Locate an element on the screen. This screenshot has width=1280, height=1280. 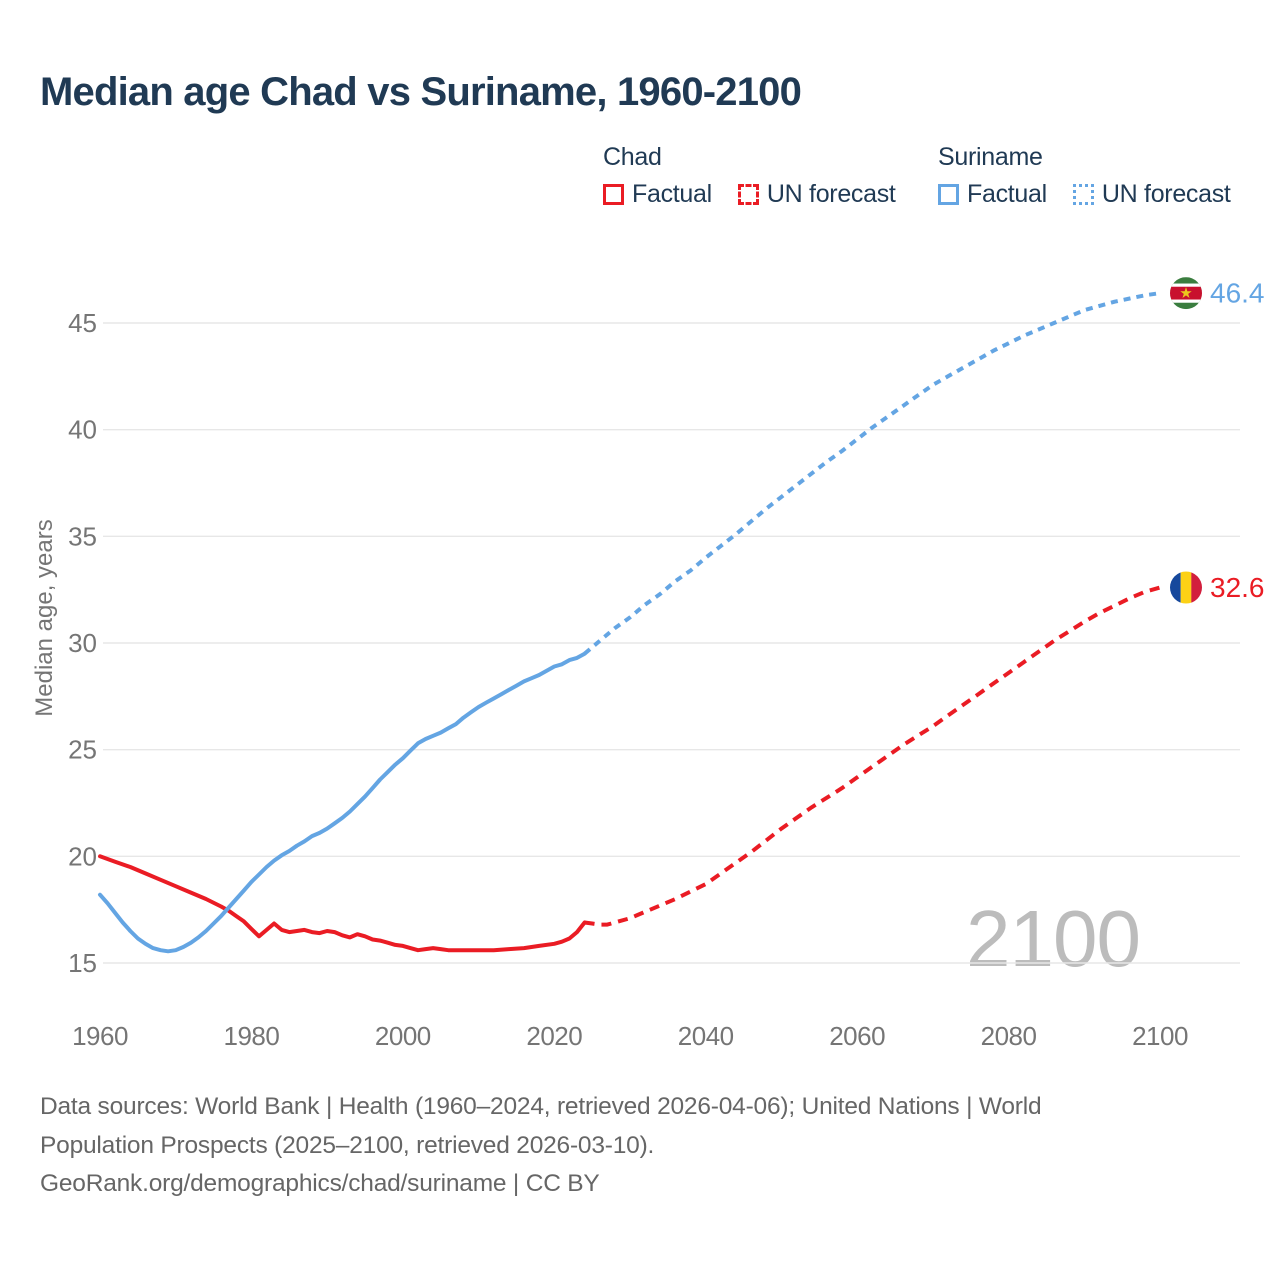
chad-factual-swatch-icon is located at coordinates (613, 194).